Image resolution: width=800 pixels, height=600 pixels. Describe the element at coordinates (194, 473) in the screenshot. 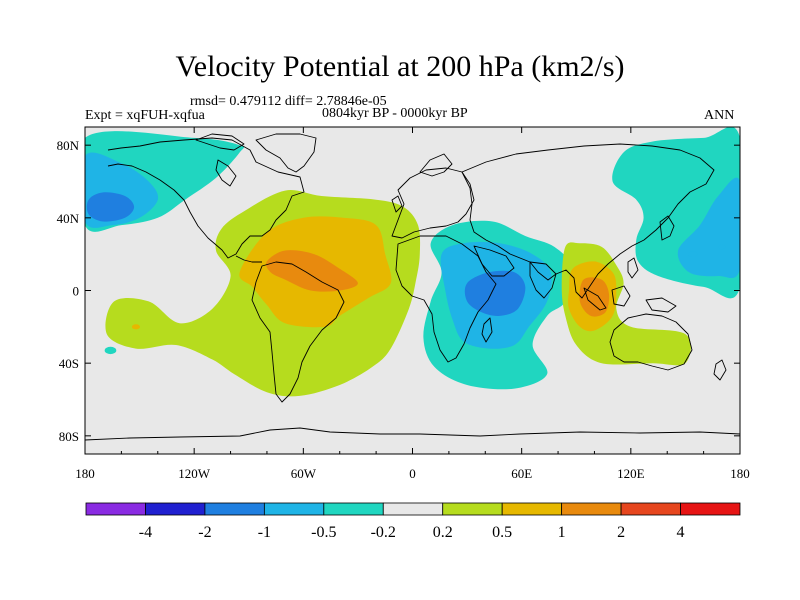

I see `lon-label: 120W` at that location.